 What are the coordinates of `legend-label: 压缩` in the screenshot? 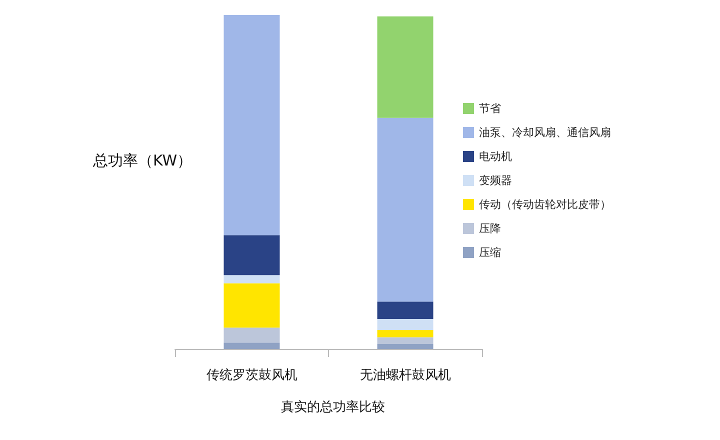 It's located at (490, 252).